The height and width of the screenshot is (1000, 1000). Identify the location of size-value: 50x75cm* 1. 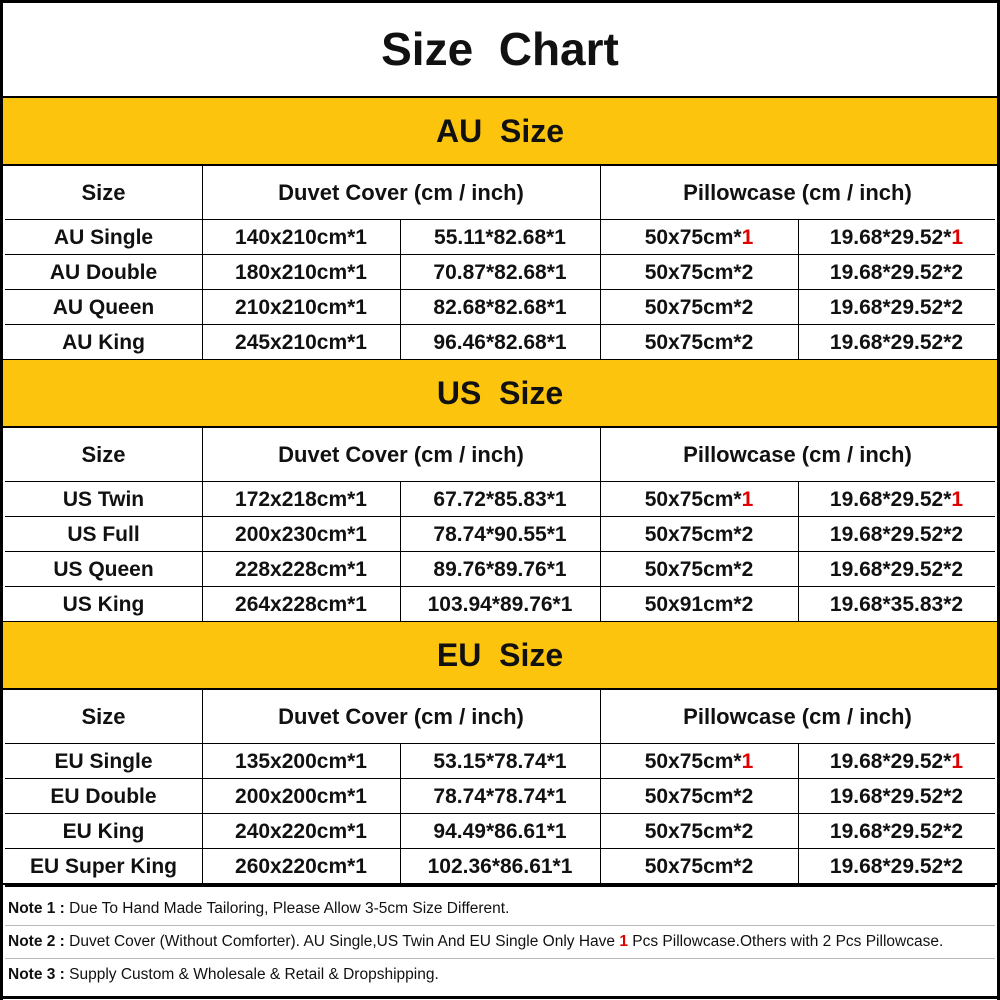
(699, 761).